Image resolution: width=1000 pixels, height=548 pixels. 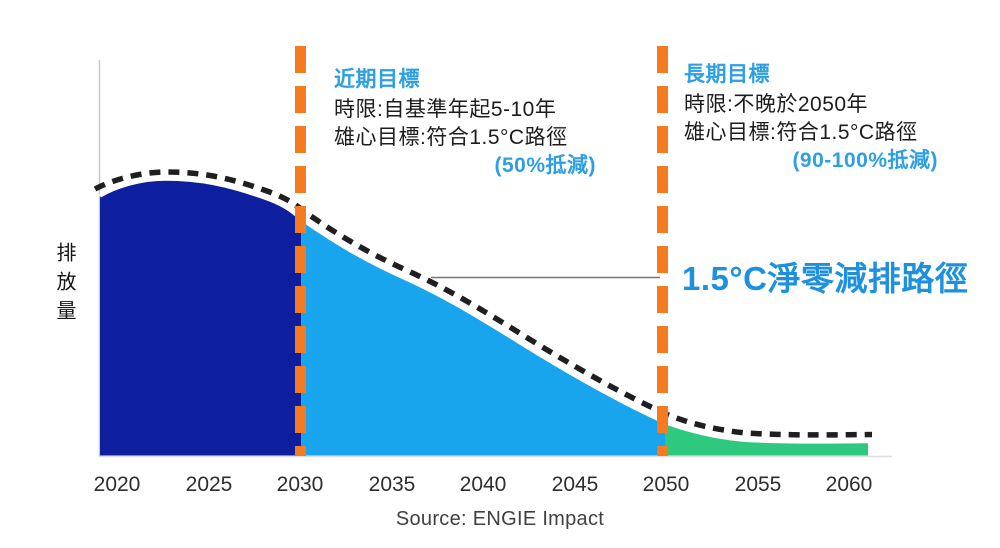 What do you see at coordinates (666, 484) in the screenshot?
I see `x-tick-2050: 2050` at bounding box center [666, 484].